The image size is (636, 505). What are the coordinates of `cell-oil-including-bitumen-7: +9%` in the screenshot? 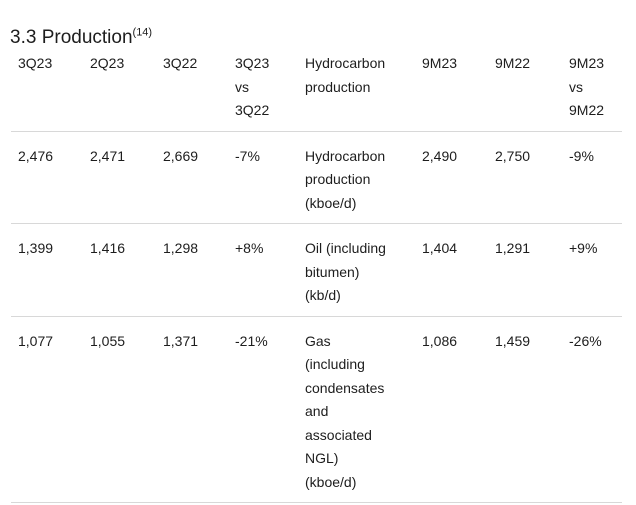 It's located at (592, 249).